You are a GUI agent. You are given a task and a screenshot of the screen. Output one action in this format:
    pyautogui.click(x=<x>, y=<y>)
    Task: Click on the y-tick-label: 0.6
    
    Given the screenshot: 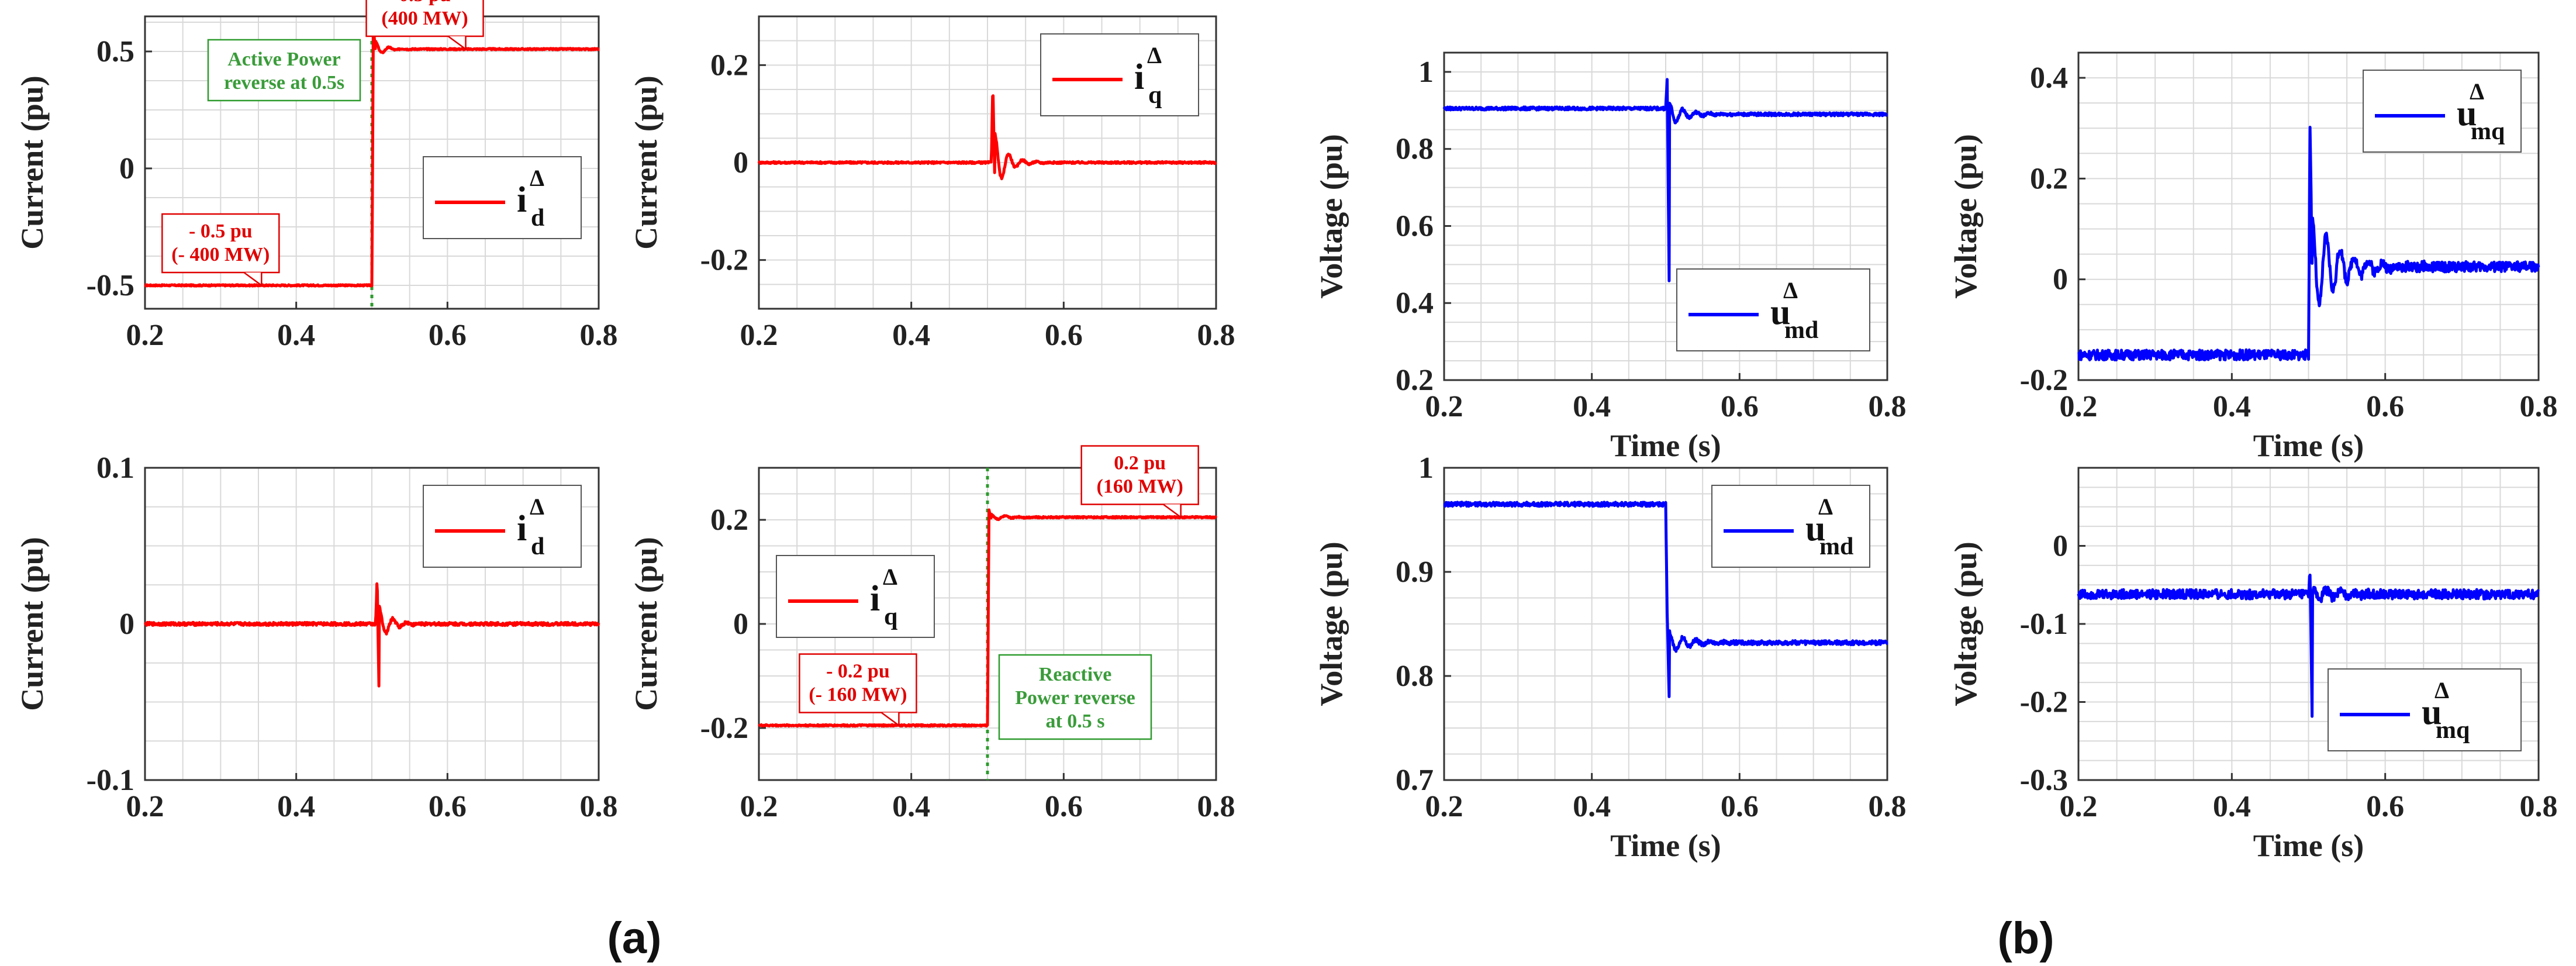 What is the action you would take?
    pyautogui.click(x=1415, y=226)
    